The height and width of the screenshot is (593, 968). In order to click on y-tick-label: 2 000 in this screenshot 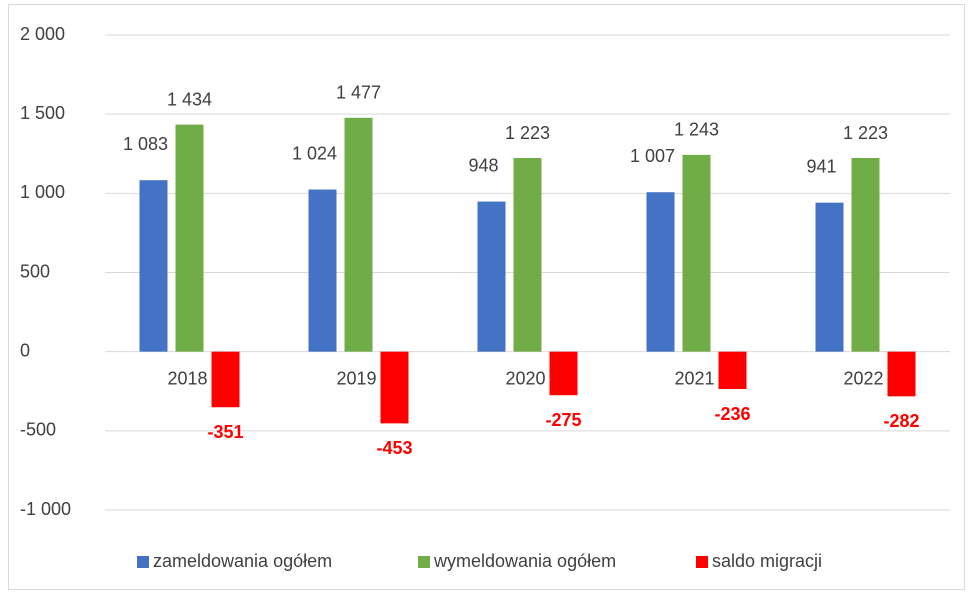, I will do `click(42, 34)`.